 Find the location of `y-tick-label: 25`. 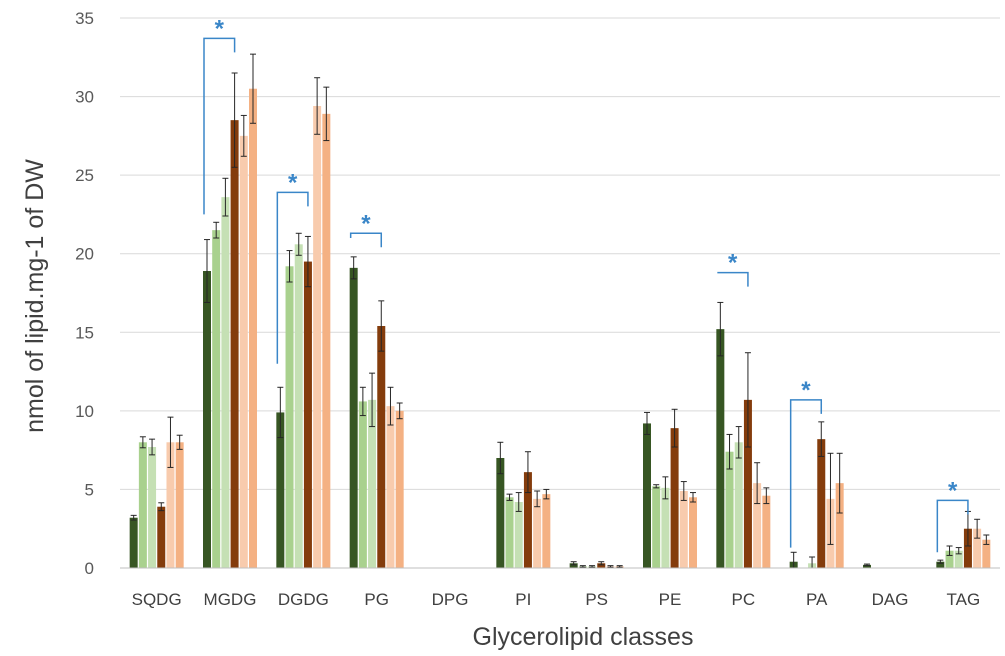

y-tick-label: 25 is located at coordinates (84, 175).